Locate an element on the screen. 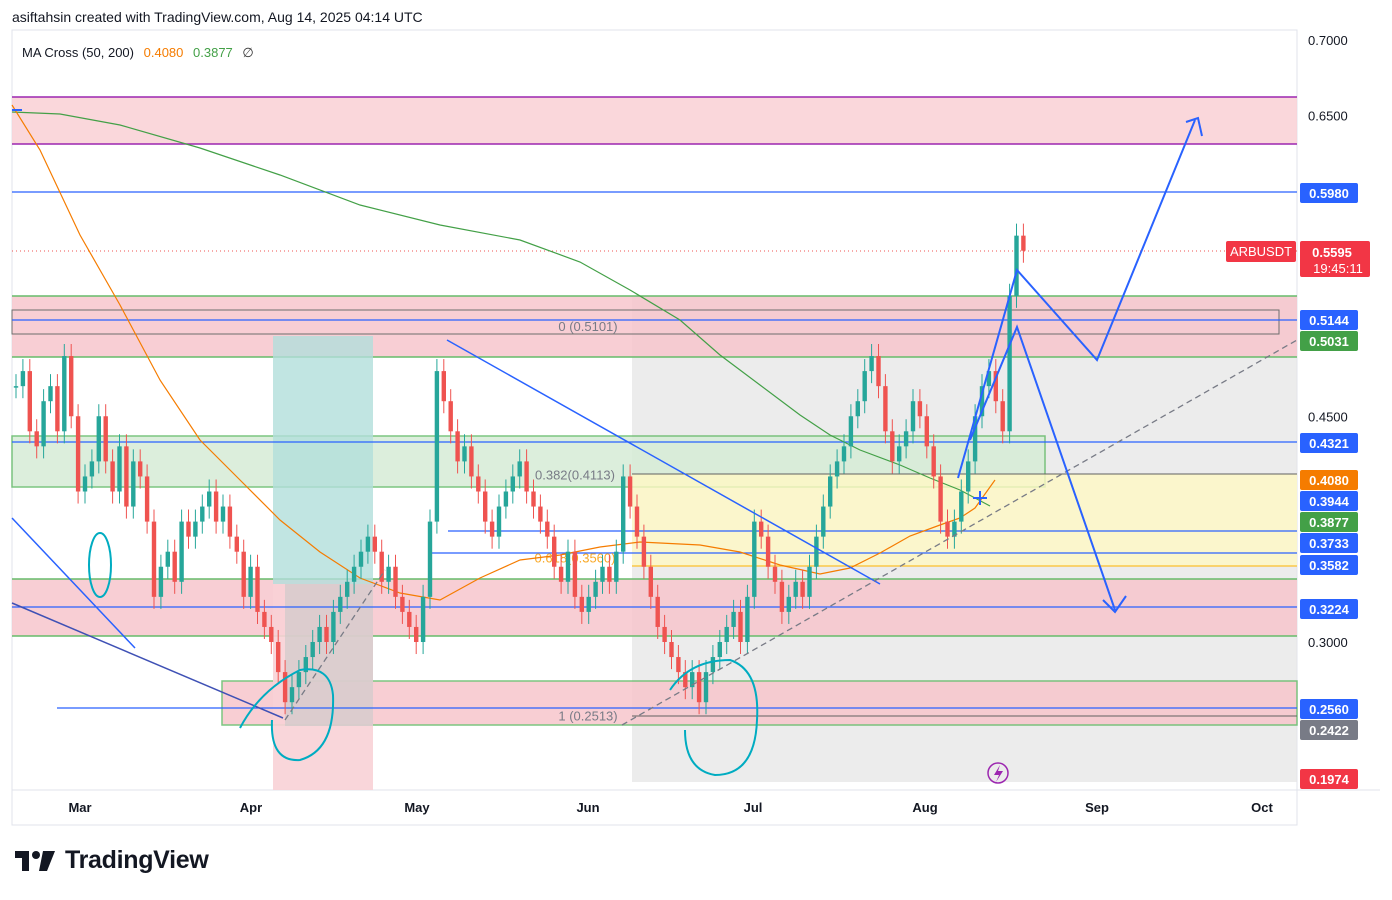 The height and width of the screenshot is (900, 1392). time-axis: Mar Apr May Jun Jul Aug Sep Oct is located at coordinates (670, 807).